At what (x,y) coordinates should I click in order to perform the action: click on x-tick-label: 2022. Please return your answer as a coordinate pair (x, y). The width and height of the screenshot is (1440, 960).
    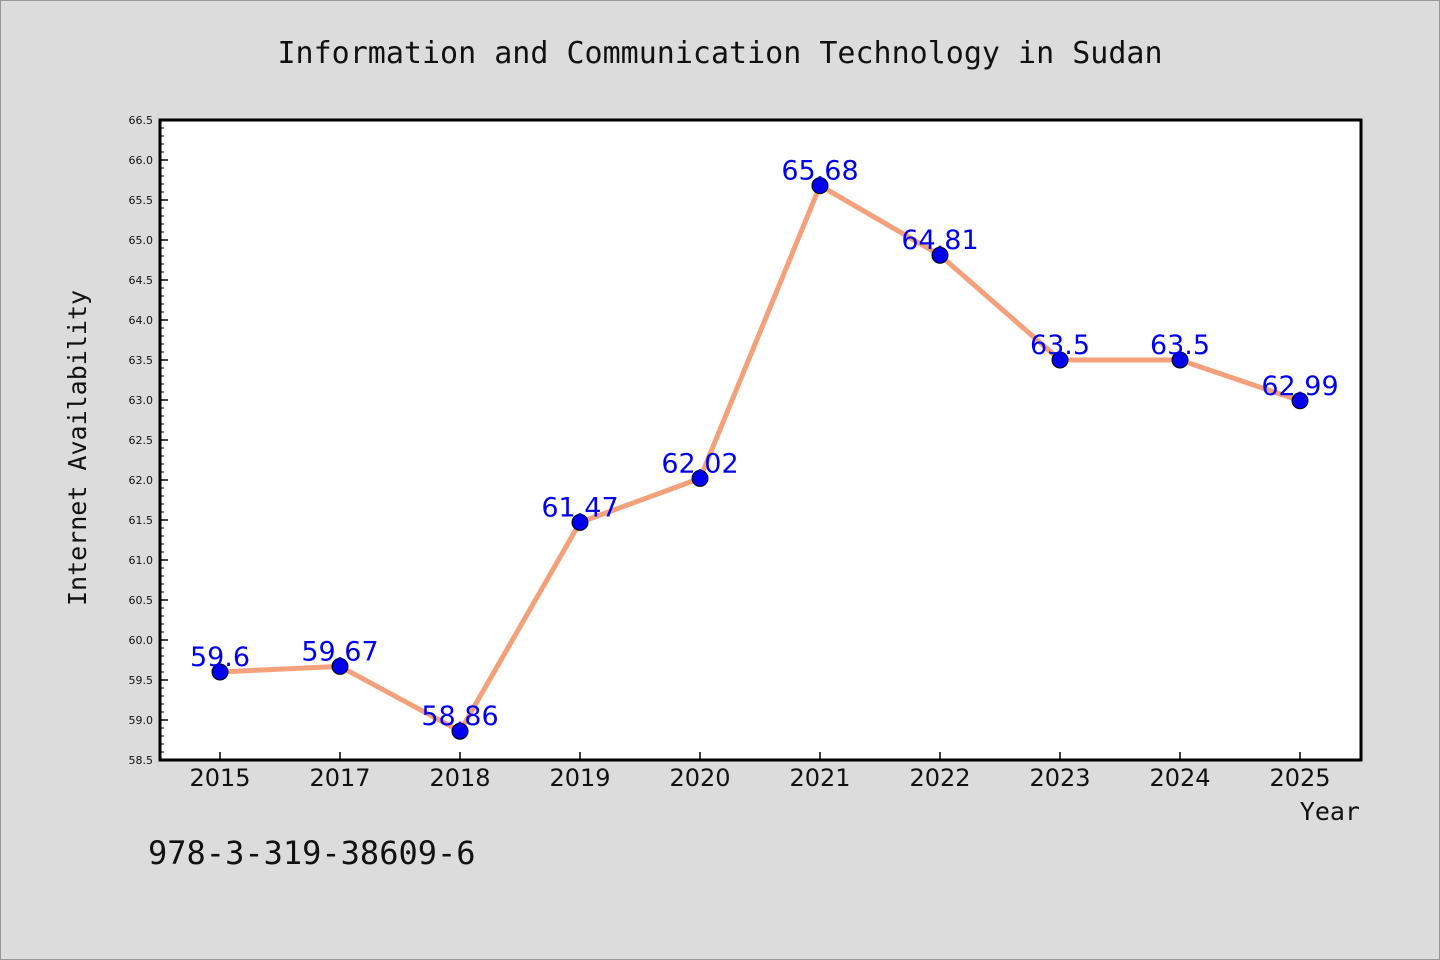
    Looking at the image, I should click on (939, 778).